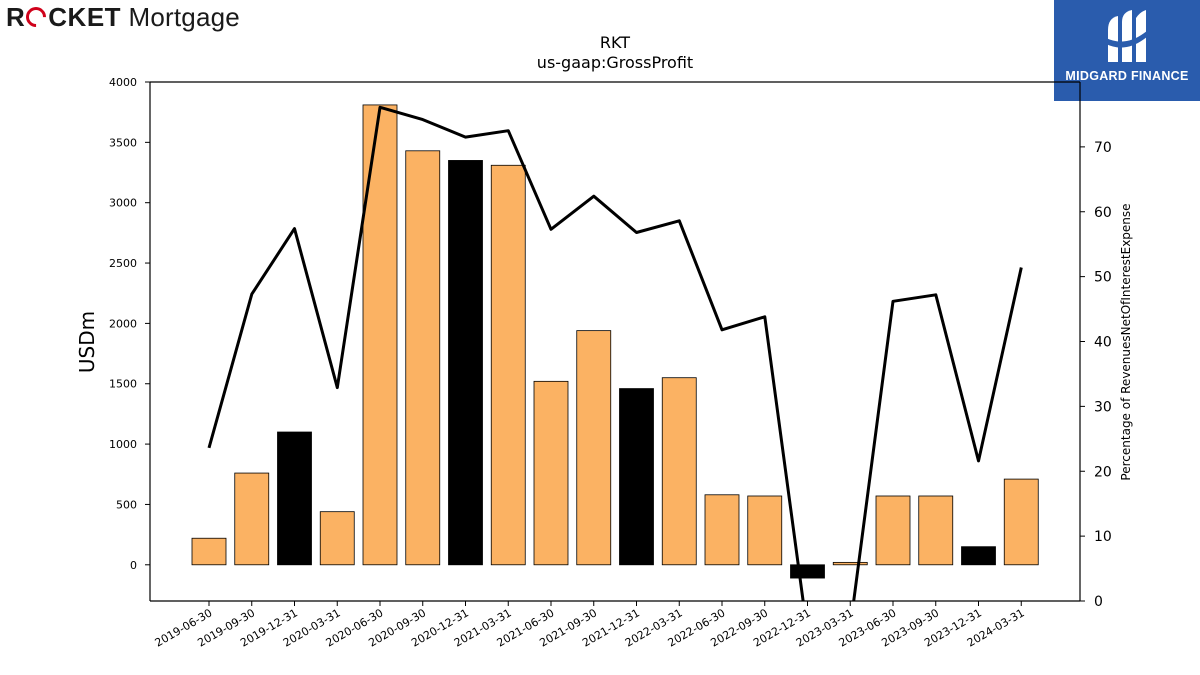 This screenshot has width=1200, height=675. What do you see at coordinates (123, 142) in the screenshot?
I see `y-tick-label-3500: 3500` at bounding box center [123, 142].